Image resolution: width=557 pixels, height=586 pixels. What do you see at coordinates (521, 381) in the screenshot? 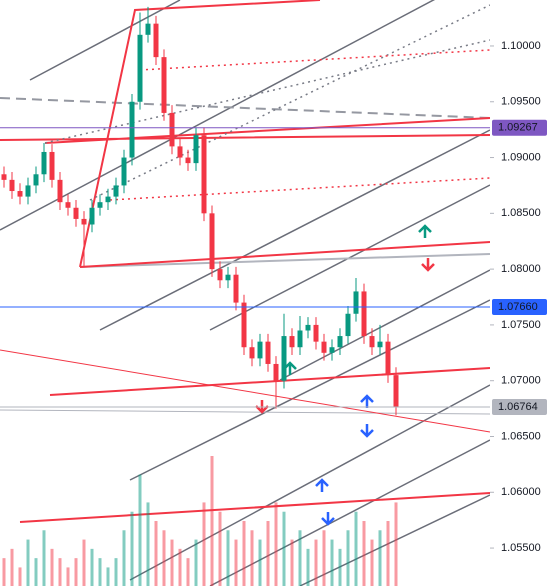
I see `y-tick-label: 1.07000` at bounding box center [521, 381].